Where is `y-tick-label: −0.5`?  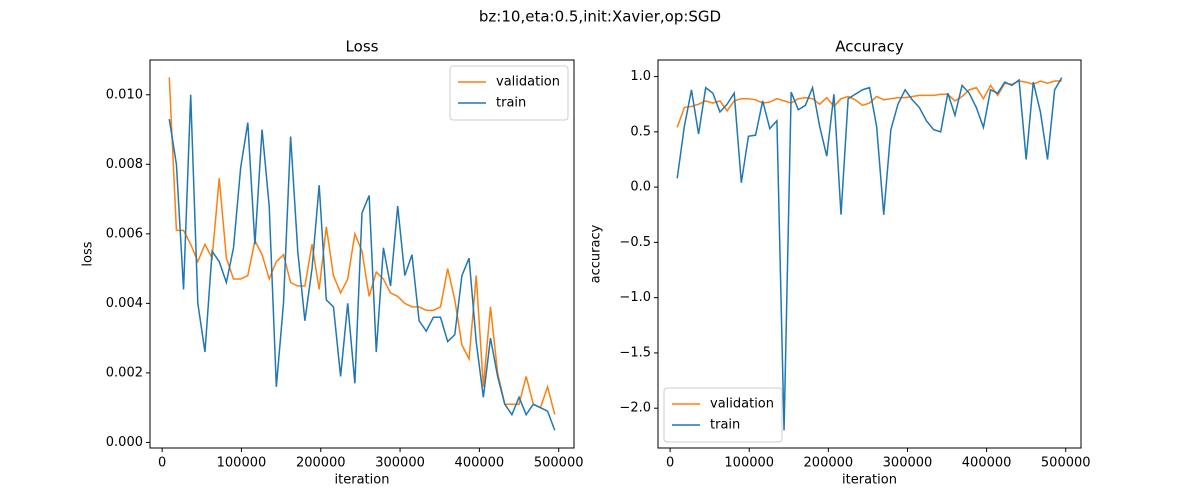 y-tick-label: −0.5 is located at coordinates (635, 242).